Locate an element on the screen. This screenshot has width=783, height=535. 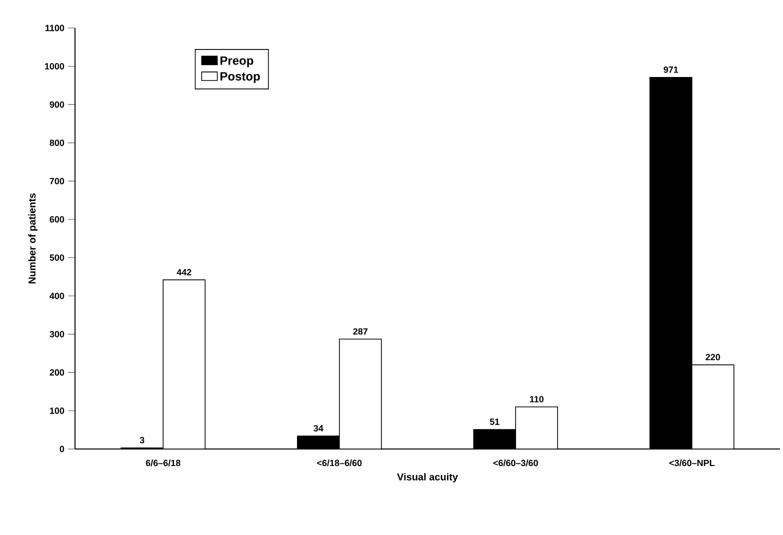
y-tick-label: 700 is located at coordinates (57, 181).